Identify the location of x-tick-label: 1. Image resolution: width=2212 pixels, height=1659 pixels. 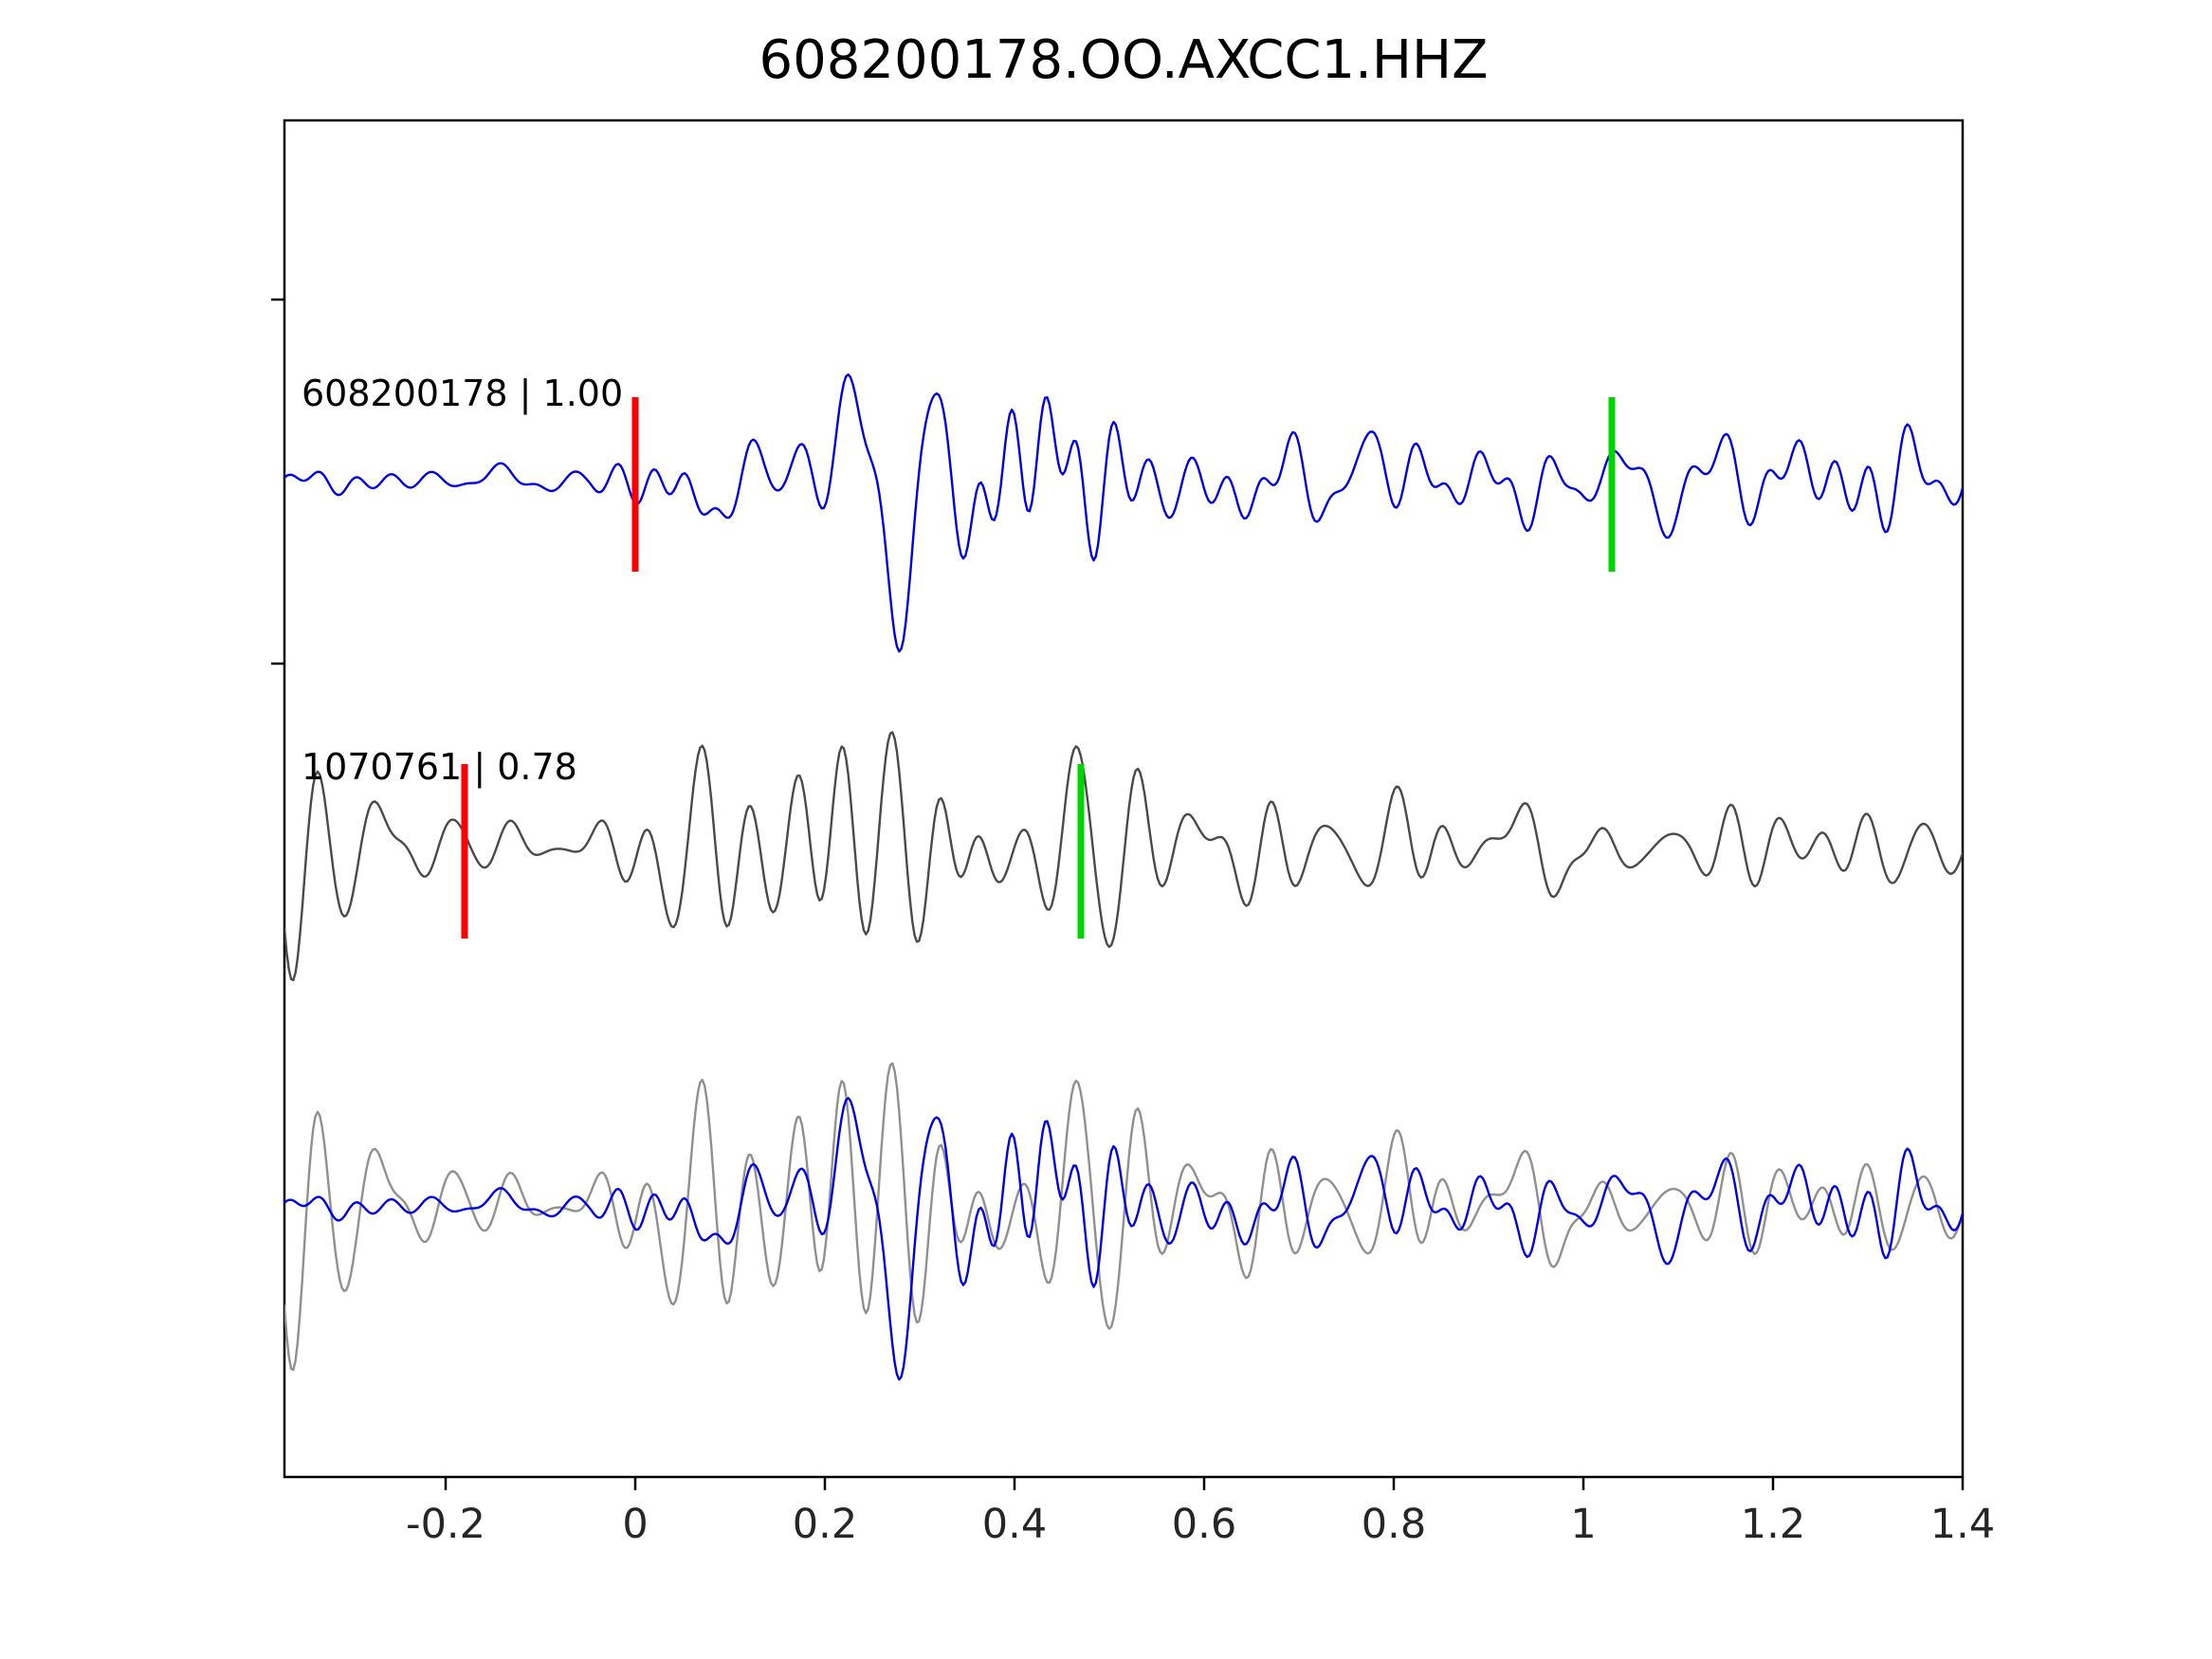
(1583, 1524).